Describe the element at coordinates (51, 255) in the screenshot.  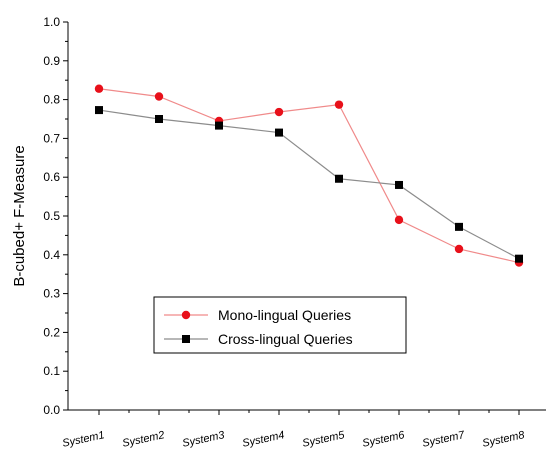
I see `y-tick-label: 0.4` at that location.